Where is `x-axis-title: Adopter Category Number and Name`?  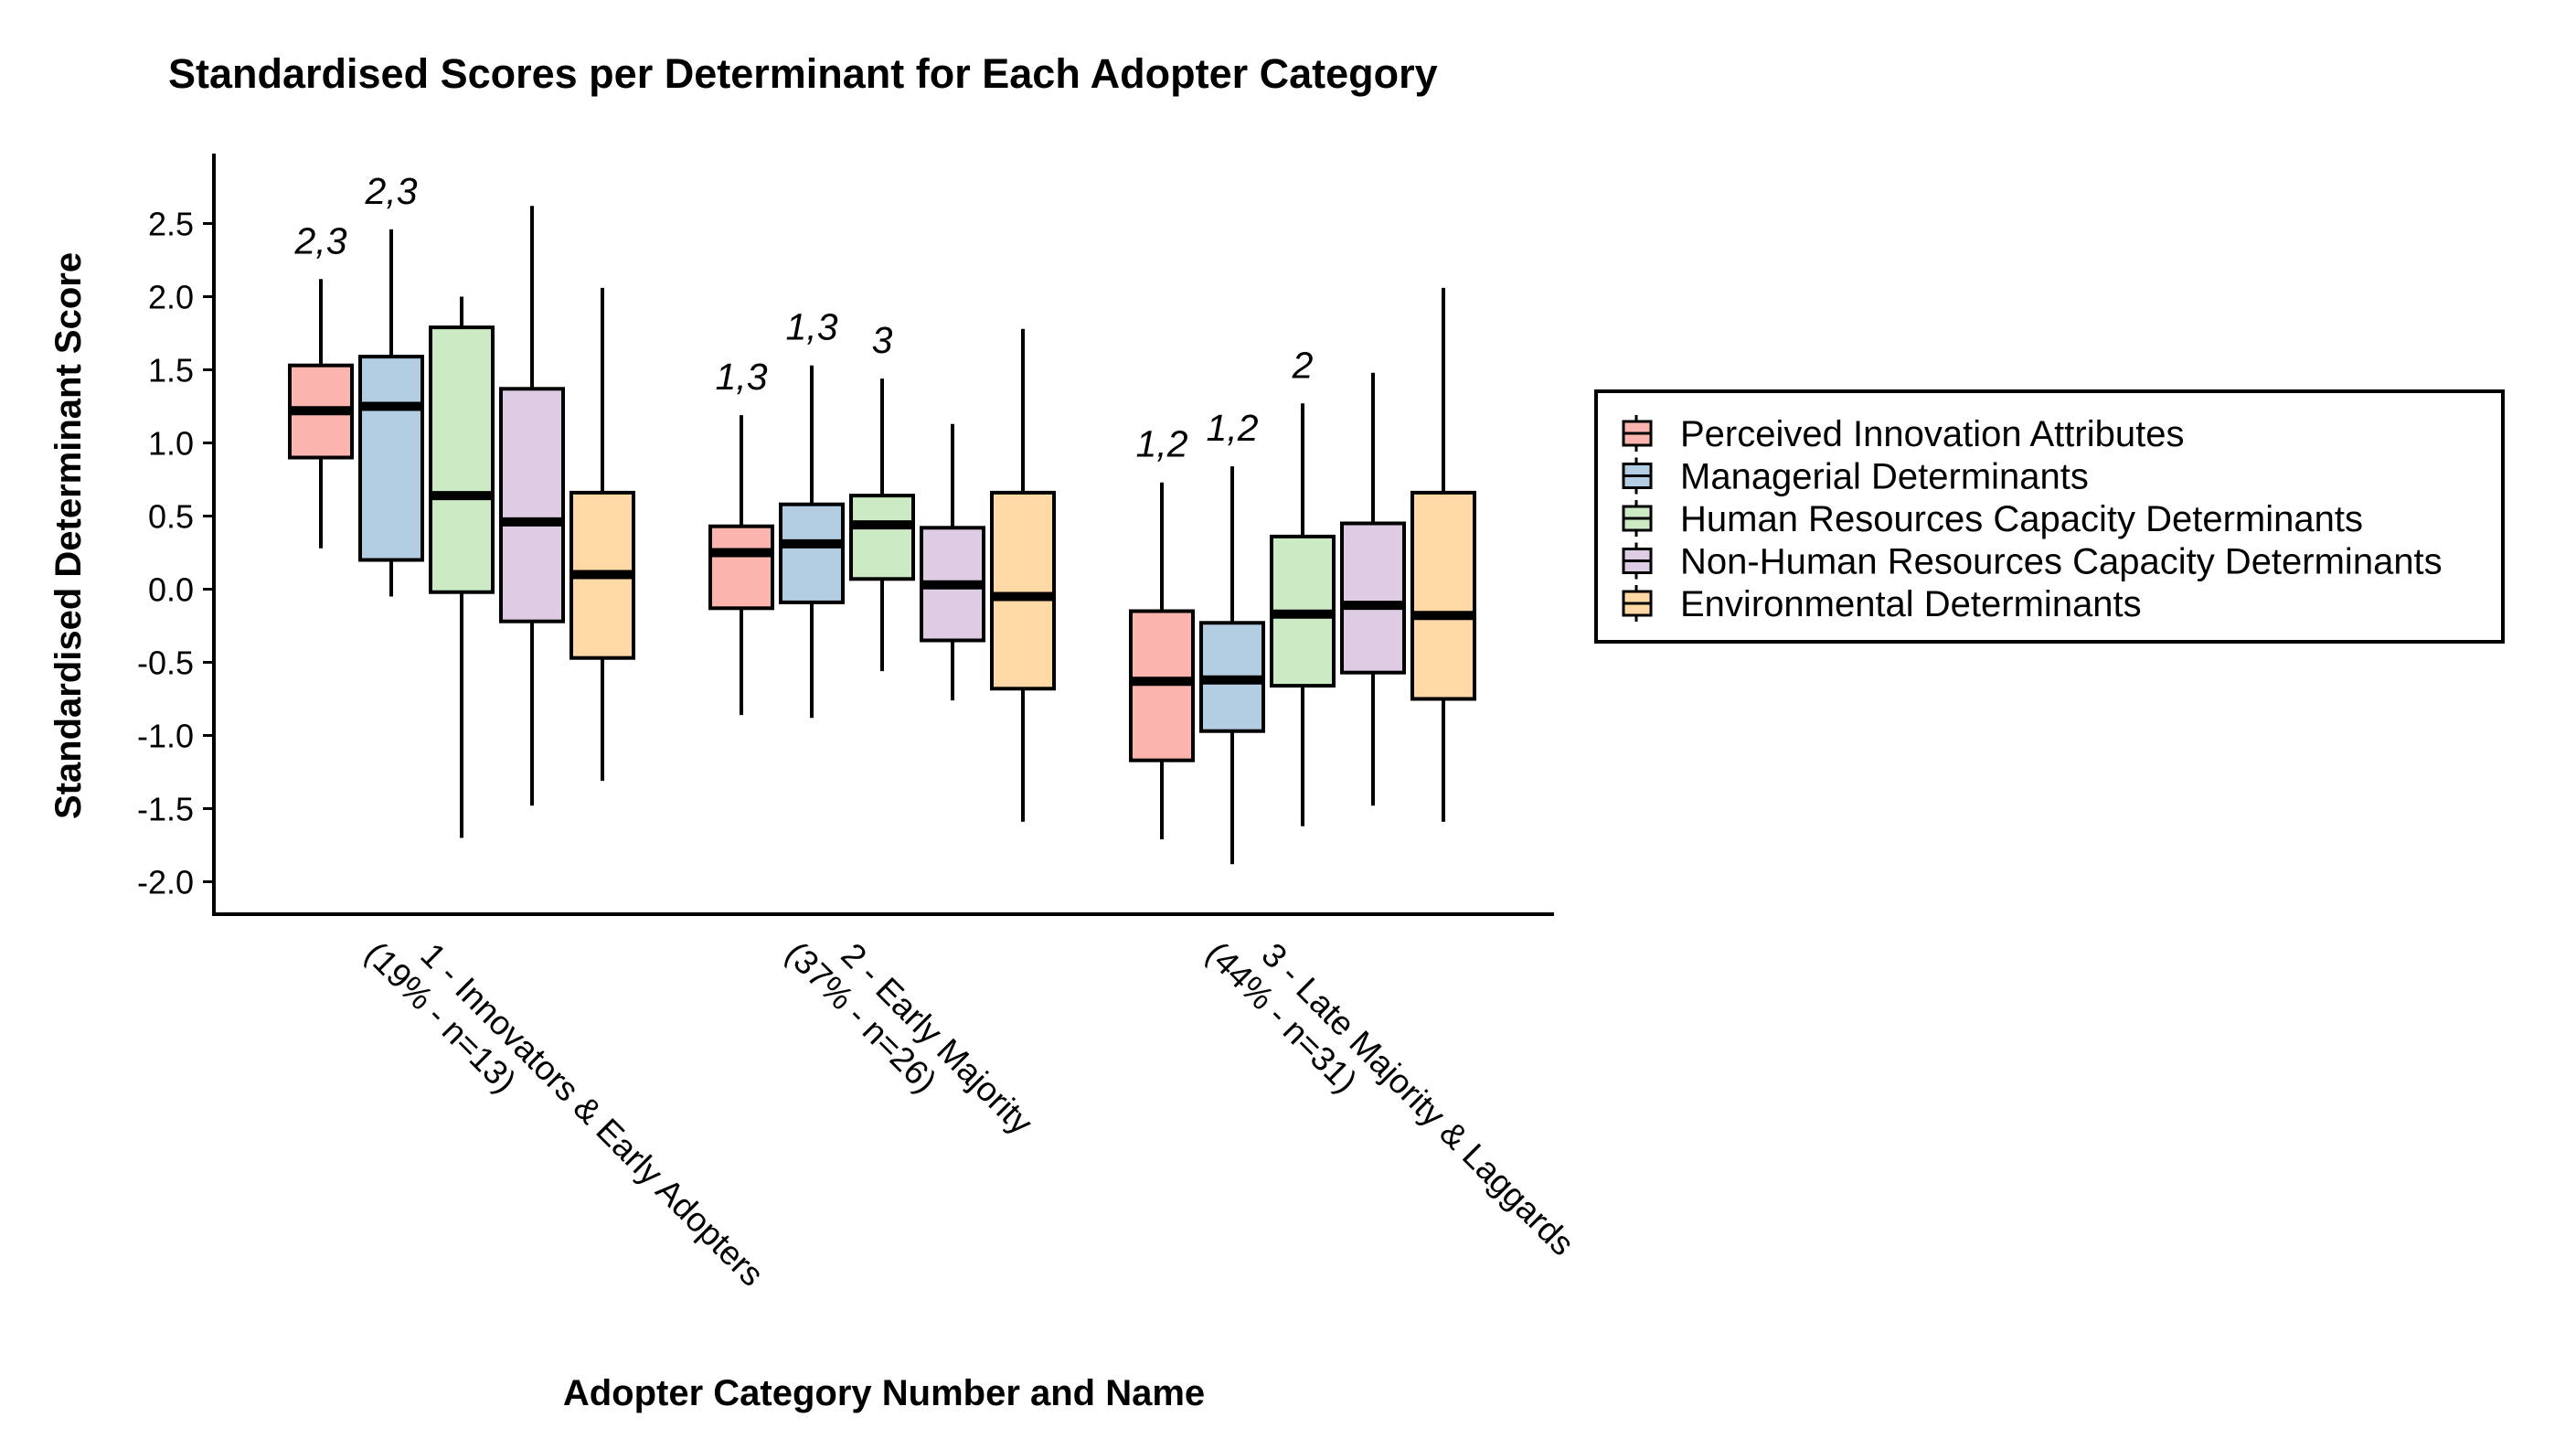
x-axis-title: Adopter Category Number and Name is located at coordinates (884, 1393).